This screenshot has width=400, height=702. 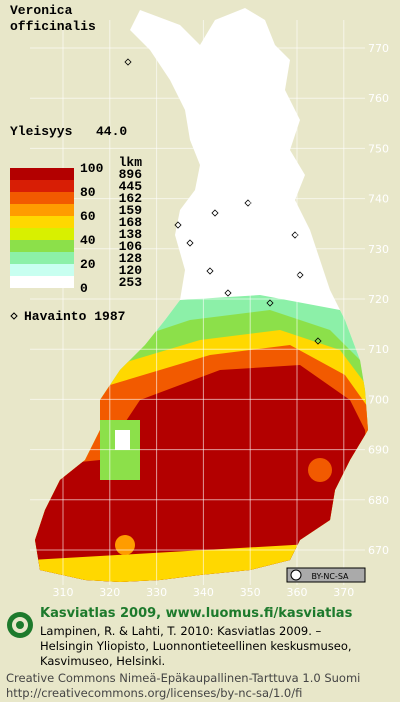 What do you see at coordinates (92, 168) in the screenshot?
I see `legend-level: 100` at bounding box center [92, 168].